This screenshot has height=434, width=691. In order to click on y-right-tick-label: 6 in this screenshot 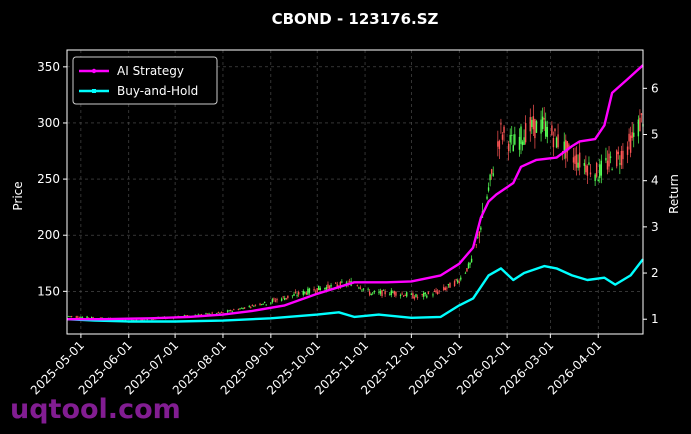, I will do `click(655, 88)`.